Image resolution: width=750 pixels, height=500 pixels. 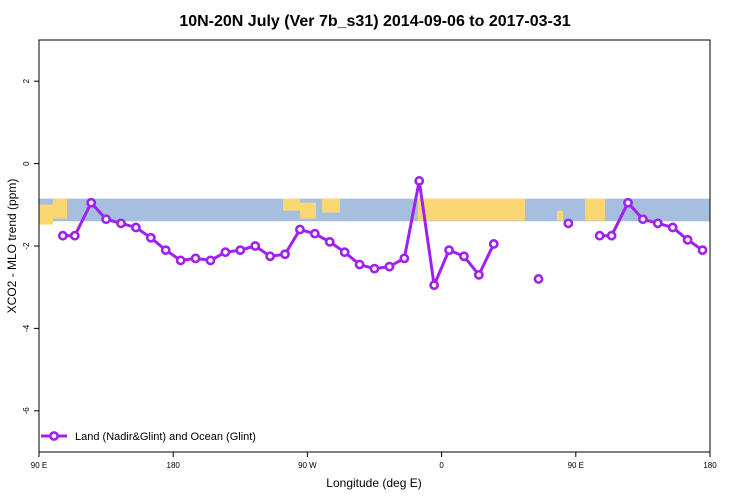 I want to click on y-axis: 2 0 -2 -4 -6, so click(x=30, y=246).